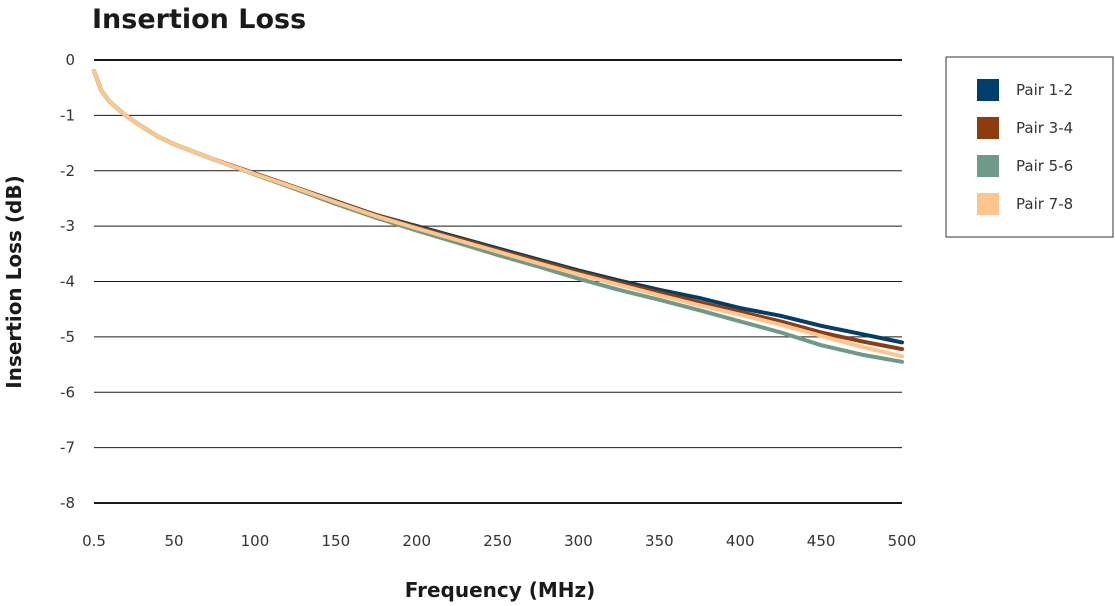 This screenshot has height=606, width=1115. I want to click on y-tick-label: -5, so click(67, 337).